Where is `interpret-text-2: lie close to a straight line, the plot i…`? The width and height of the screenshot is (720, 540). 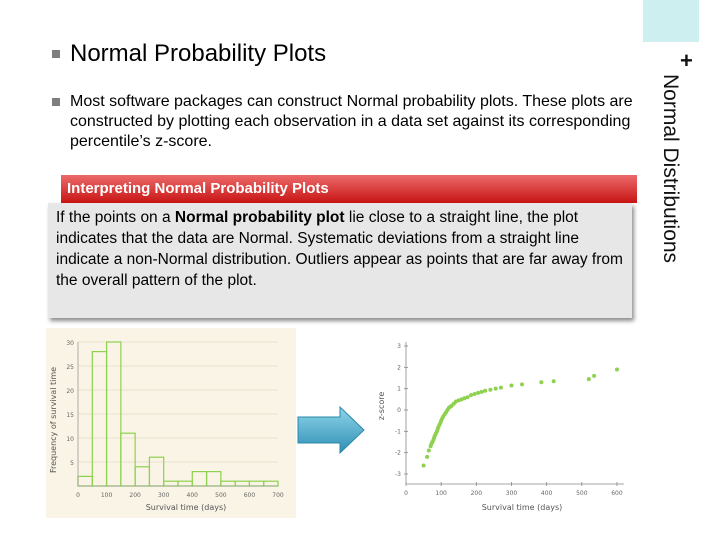 interpret-text-2: lie close to a straight line, the plot i… is located at coordinates (339, 249).